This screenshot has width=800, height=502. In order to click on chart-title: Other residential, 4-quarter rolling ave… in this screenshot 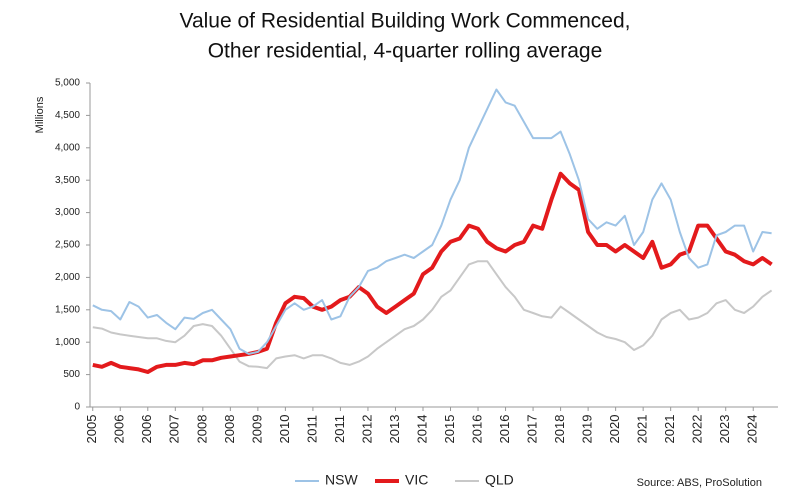, I will do `click(405, 51)`.